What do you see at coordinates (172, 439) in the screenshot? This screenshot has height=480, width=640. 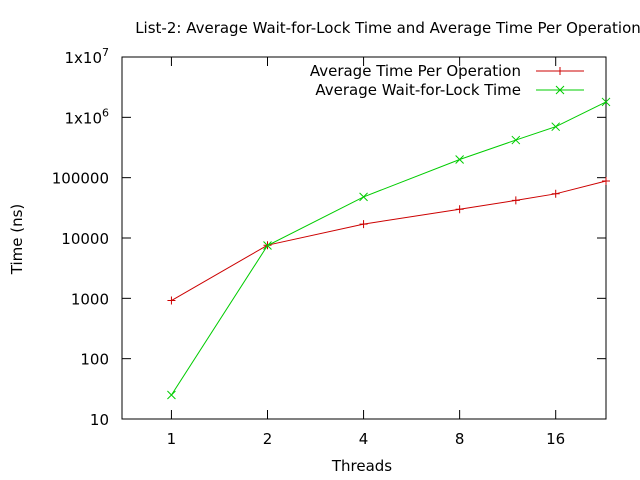 I see `x-tick-label: 1` at bounding box center [172, 439].